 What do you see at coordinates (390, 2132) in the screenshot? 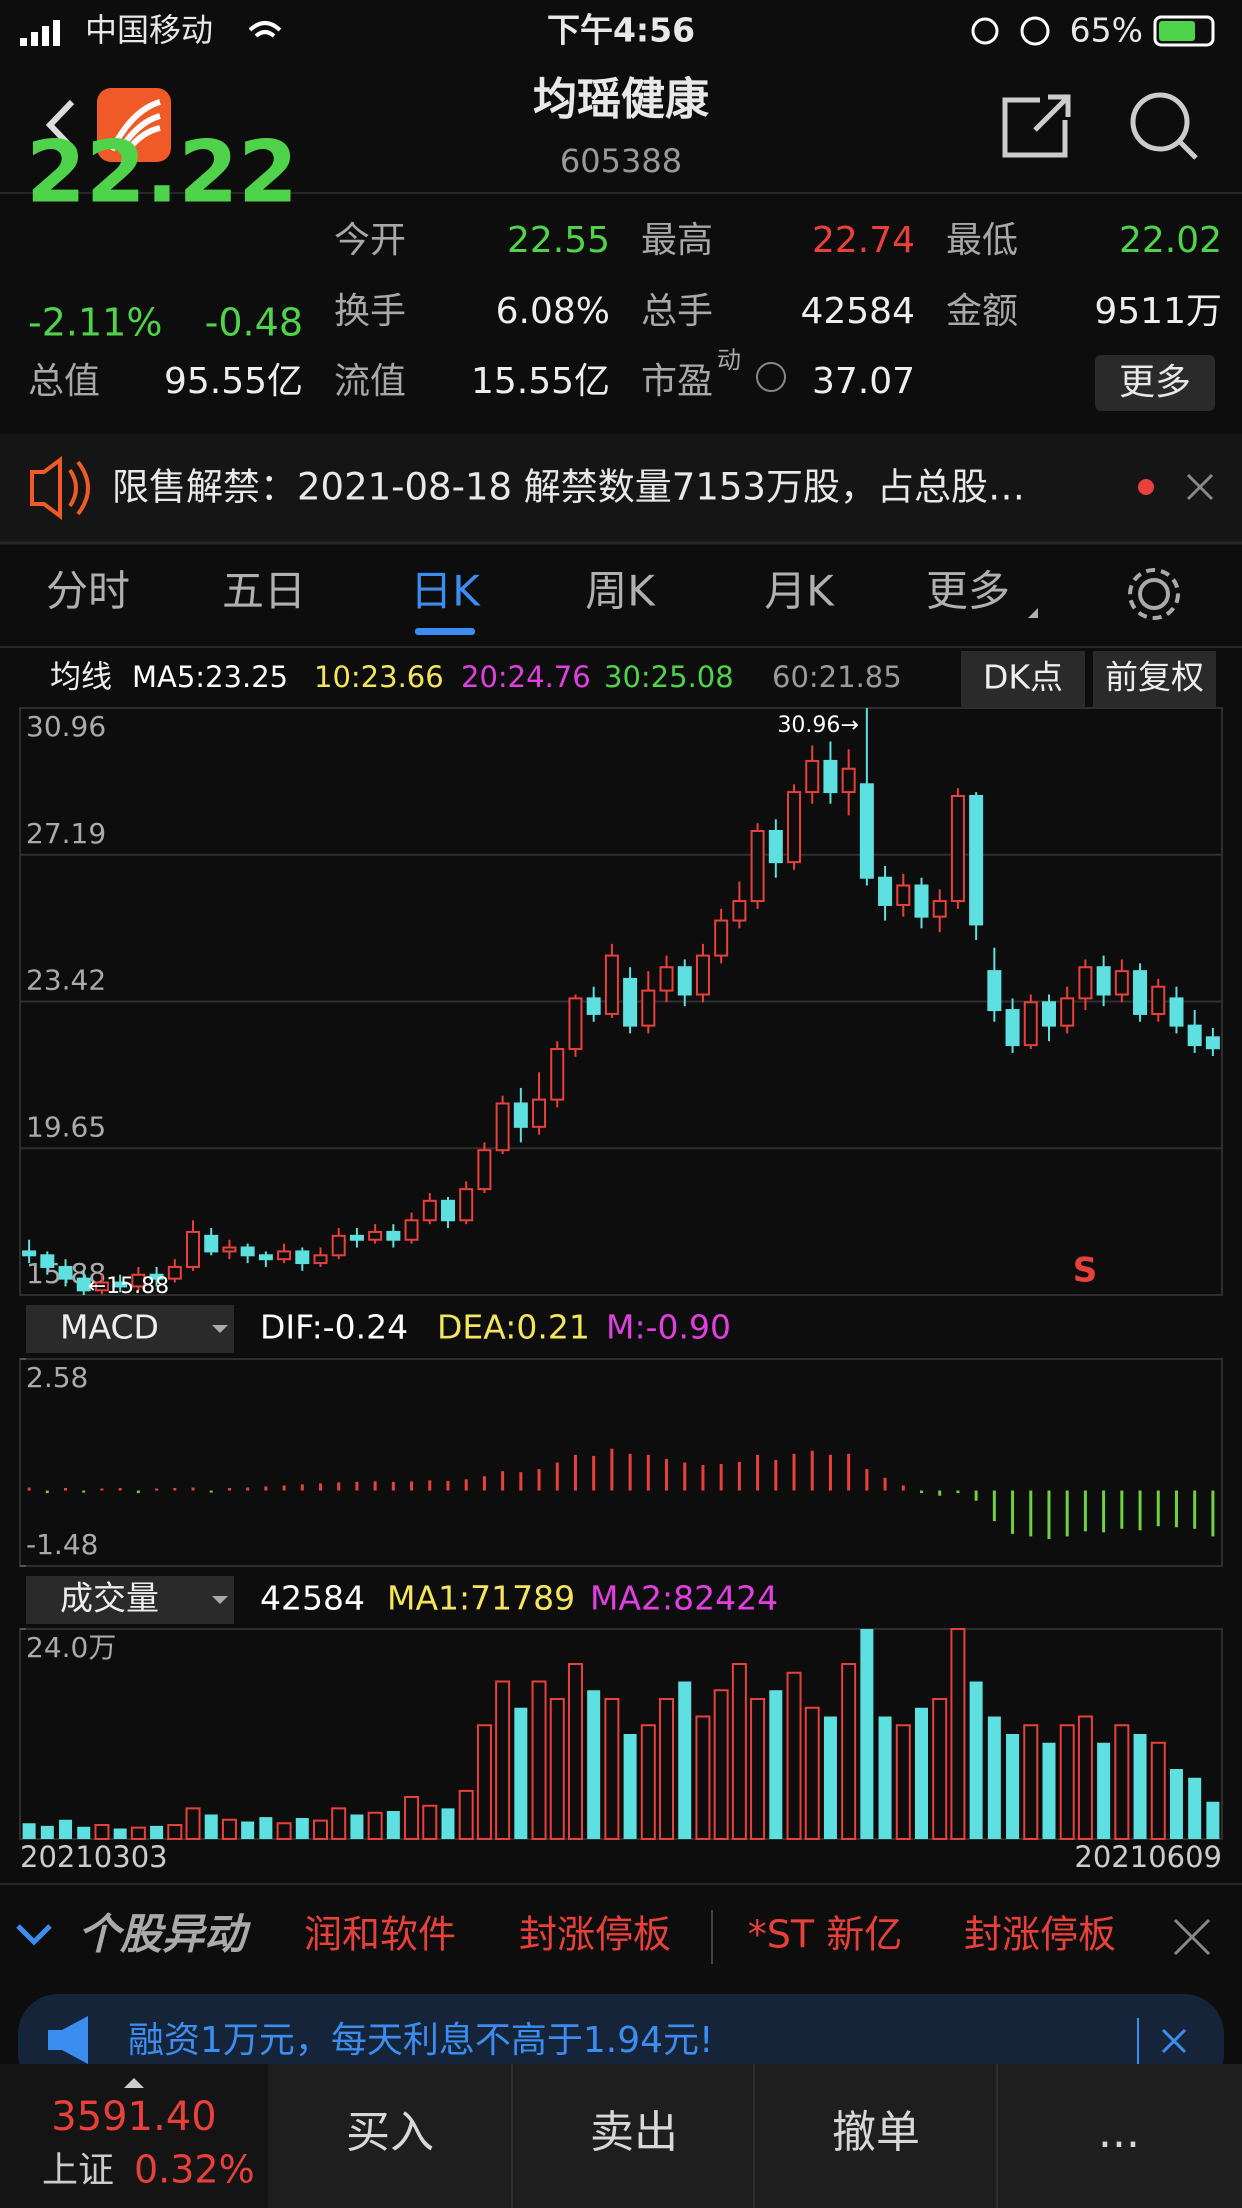
I see `trade-button: 买入` at bounding box center [390, 2132].